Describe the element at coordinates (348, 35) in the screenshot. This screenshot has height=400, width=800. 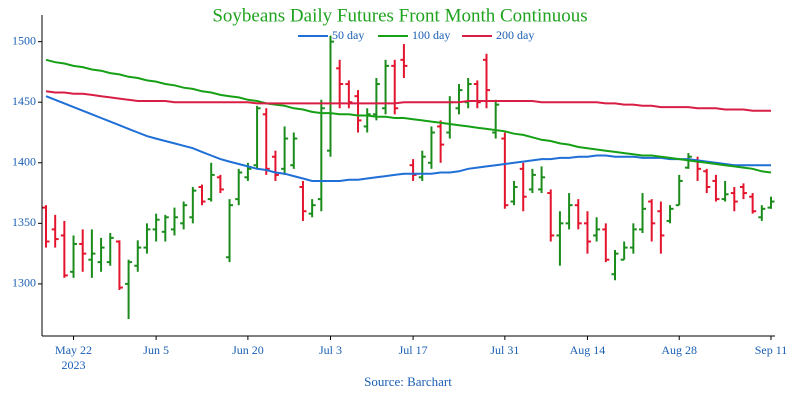
I see `legend-label: 50 day` at that location.